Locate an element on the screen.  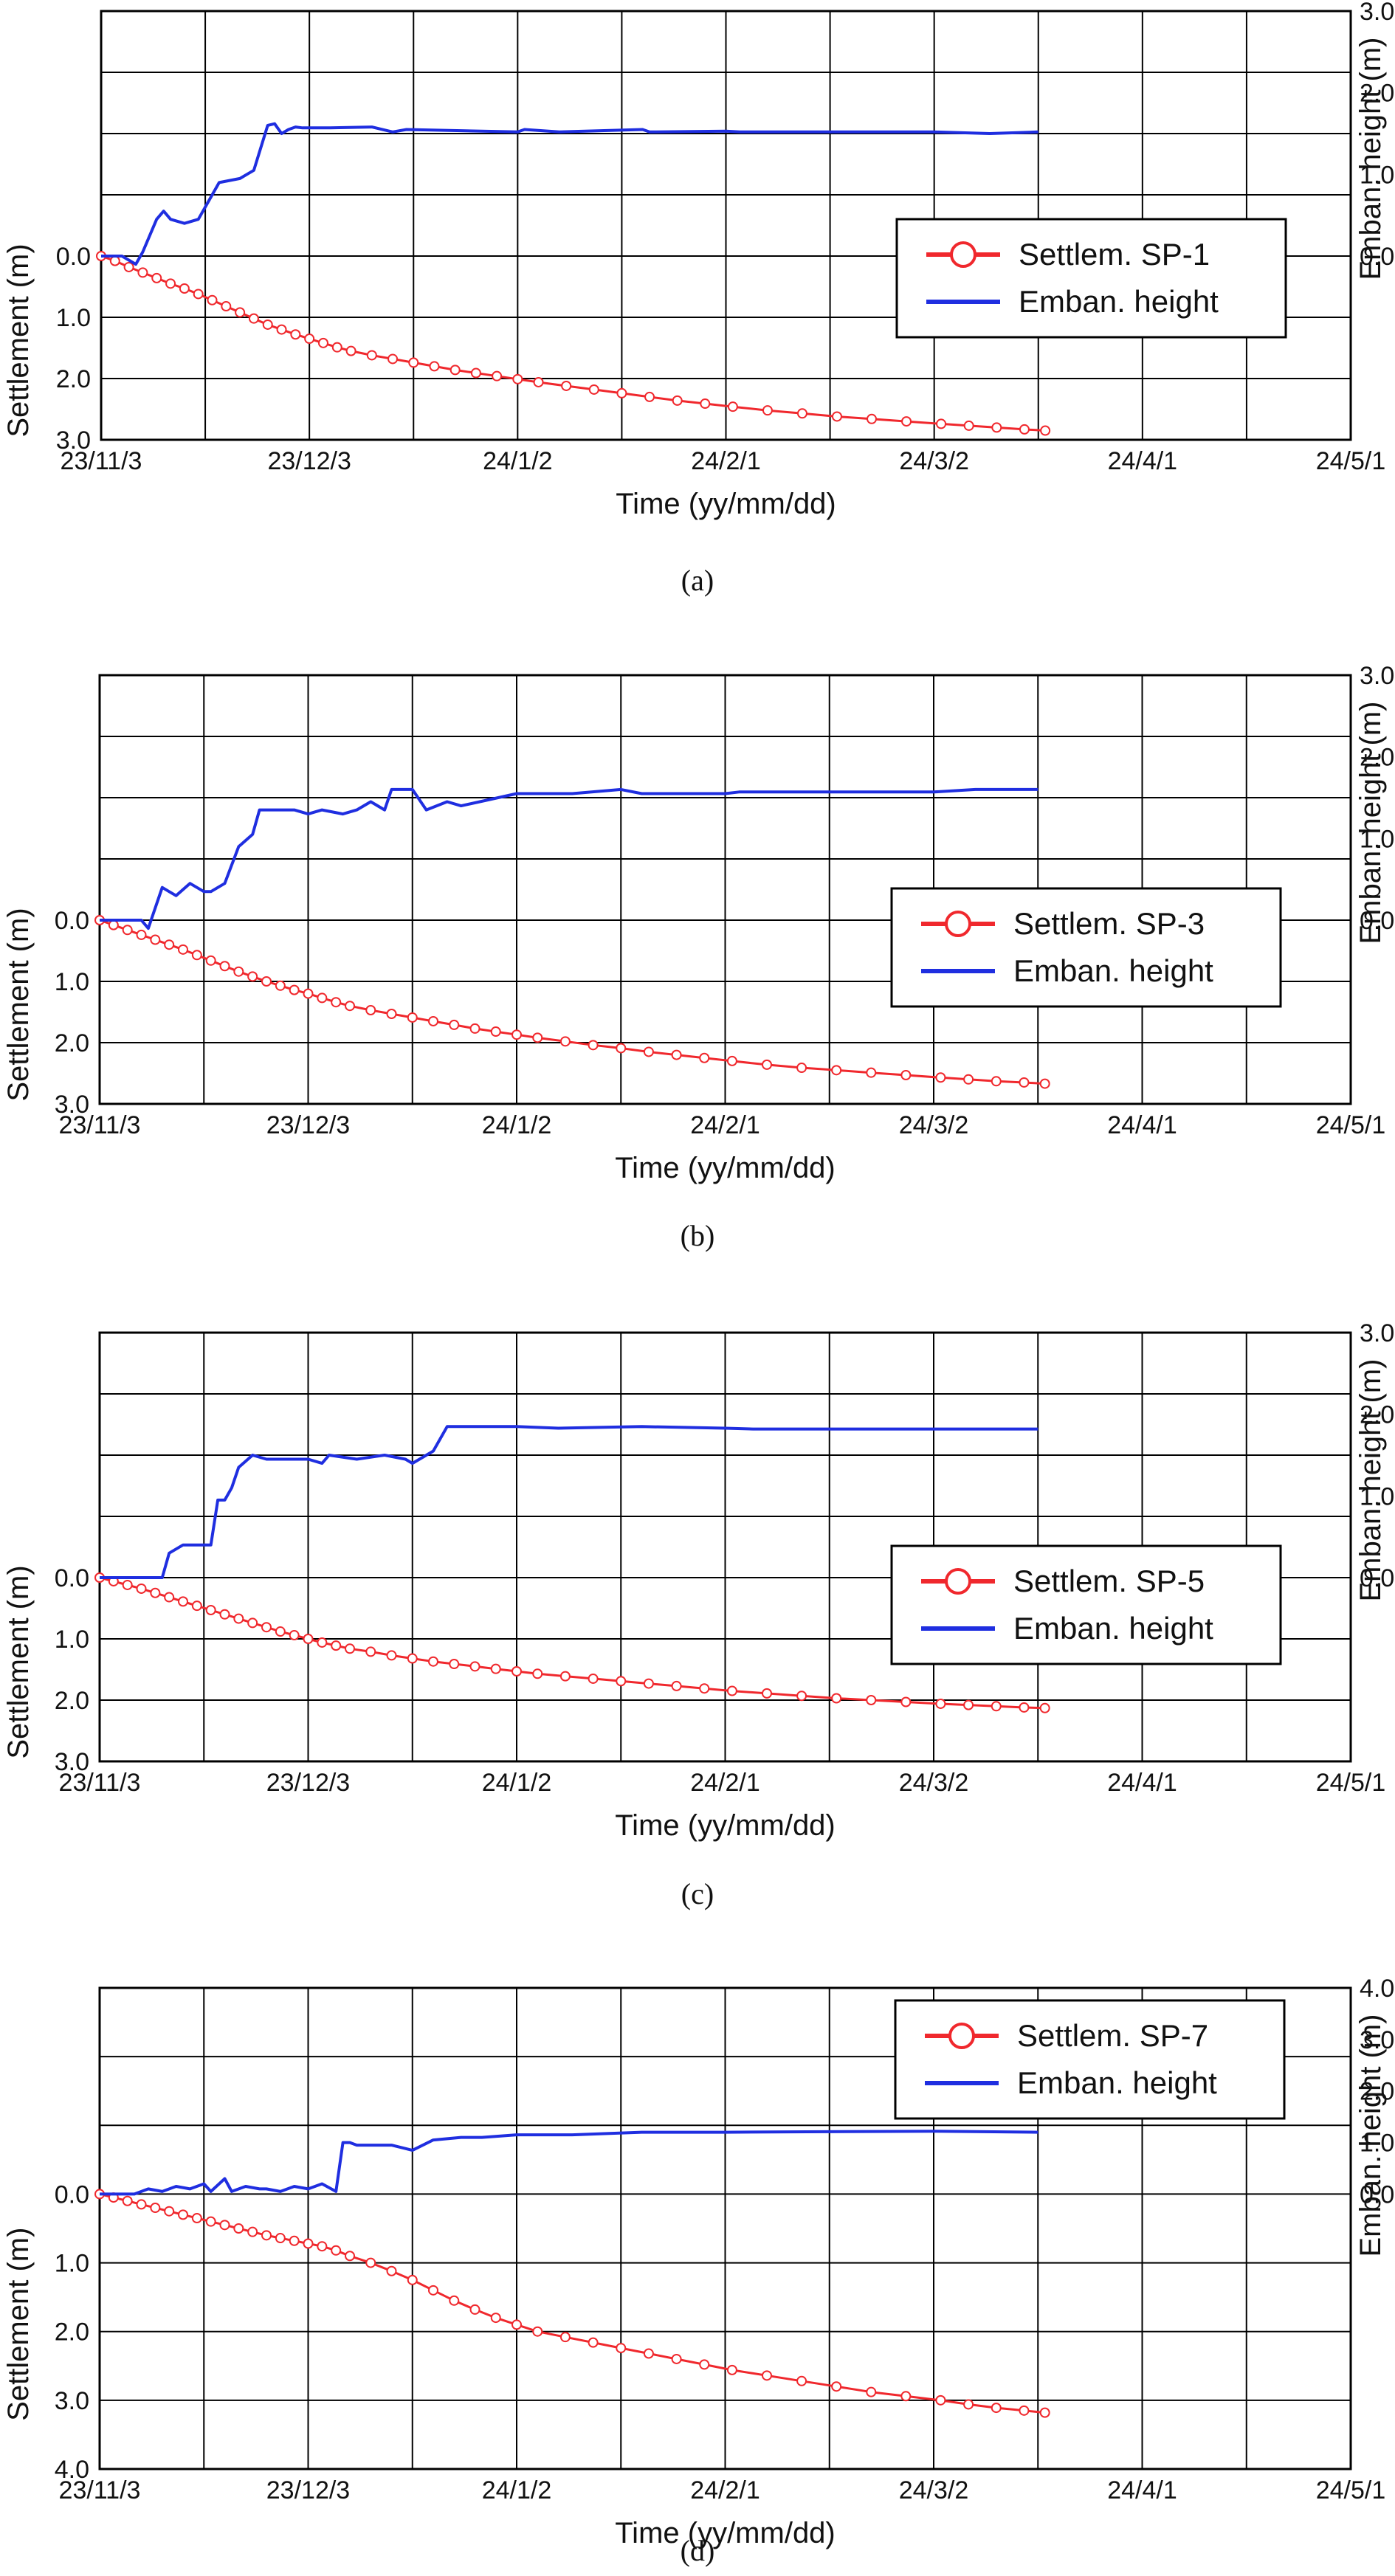
right-tick-label: 1.0 is located at coordinates (1377, 1496).